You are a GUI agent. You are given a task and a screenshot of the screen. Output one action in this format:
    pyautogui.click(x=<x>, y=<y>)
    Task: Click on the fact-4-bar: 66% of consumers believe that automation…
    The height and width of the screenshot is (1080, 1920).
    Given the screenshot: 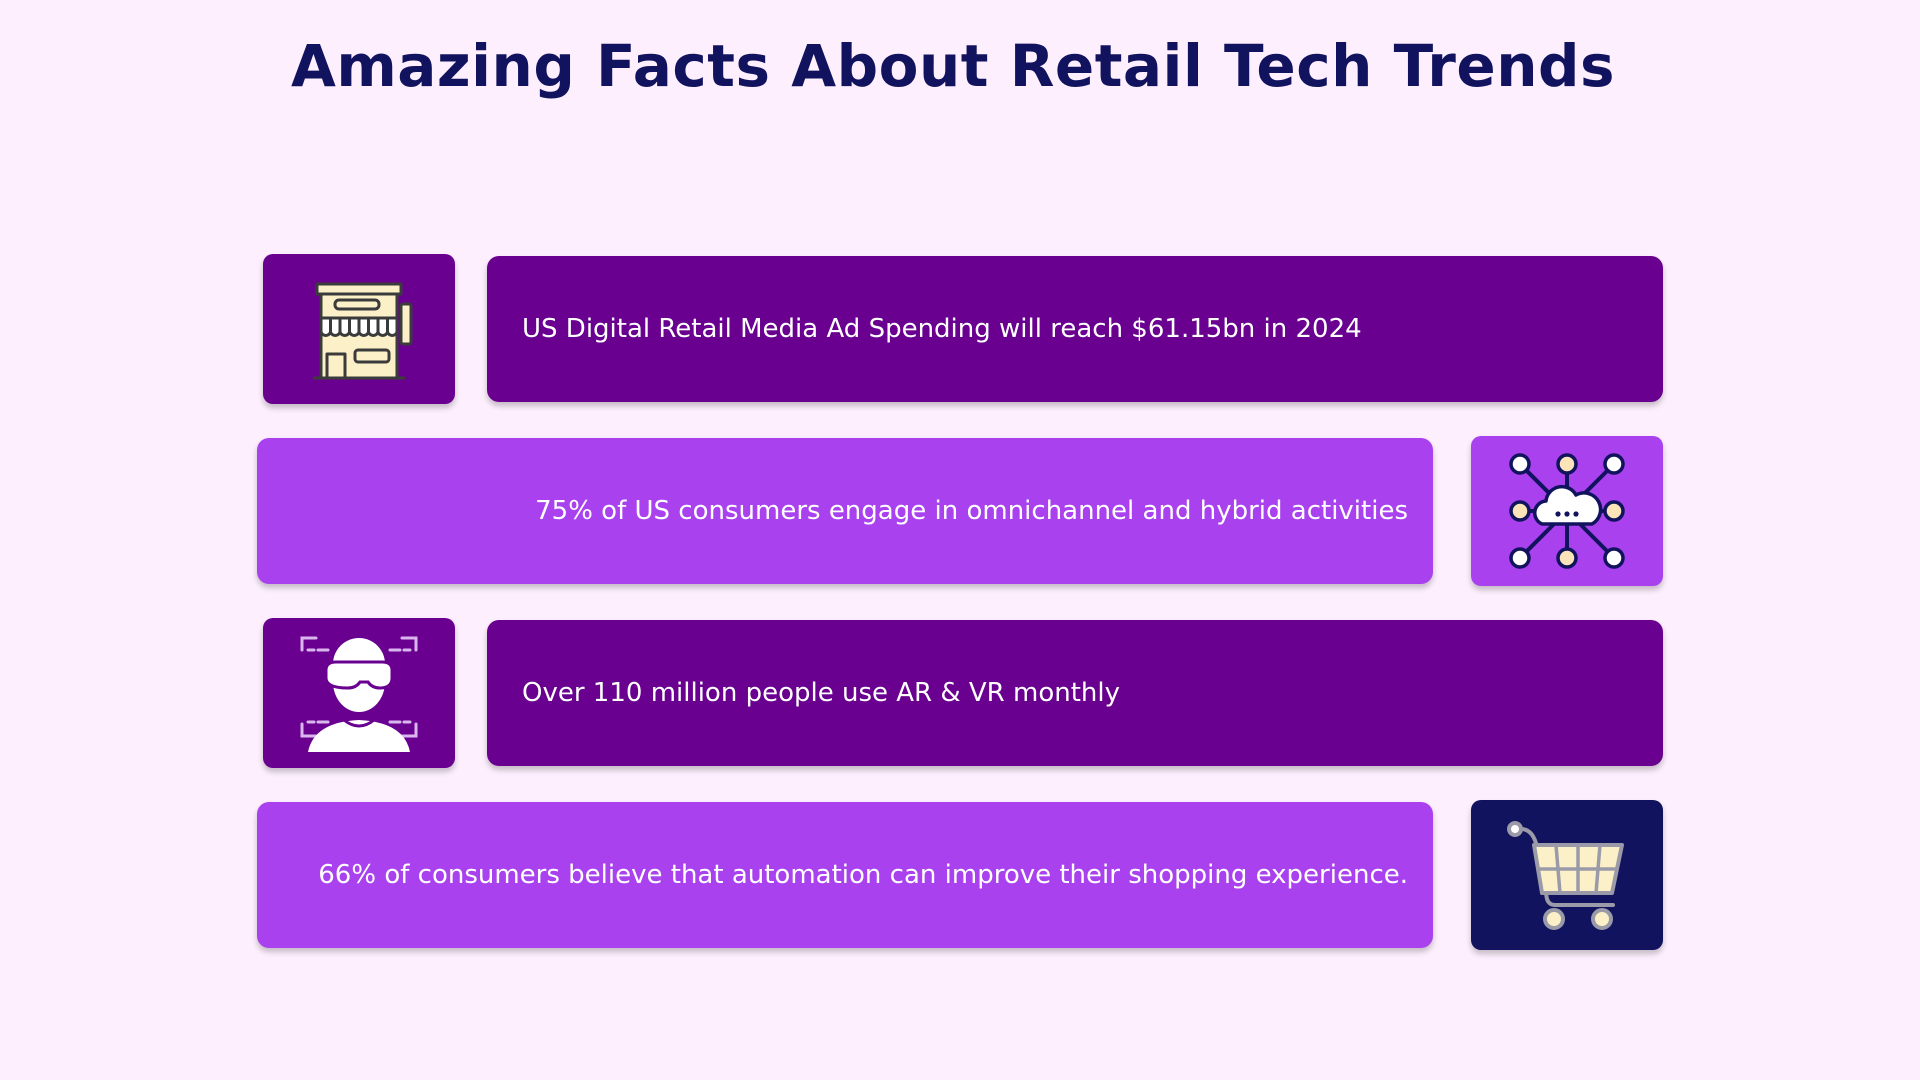 What is the action you would take?
    pyautogui.click(x=845, y=875)
    